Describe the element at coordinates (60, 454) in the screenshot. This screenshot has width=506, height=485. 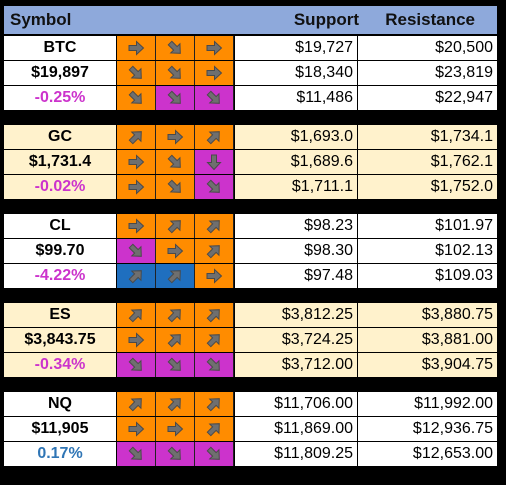
I see `percent-change: 0.17%` at that location.